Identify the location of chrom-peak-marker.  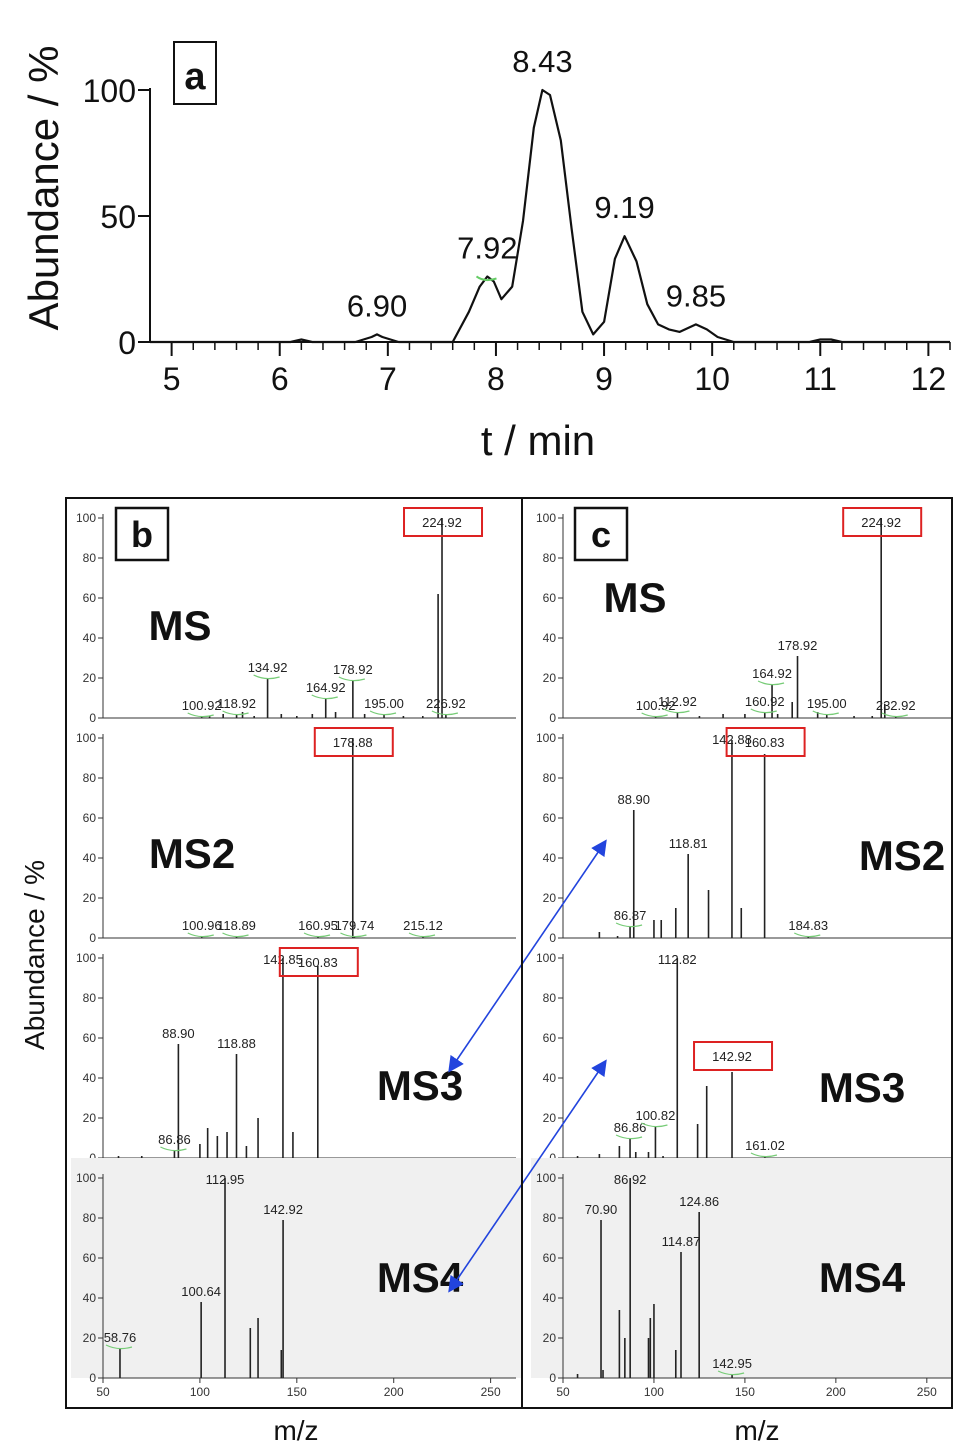
(486, 278).